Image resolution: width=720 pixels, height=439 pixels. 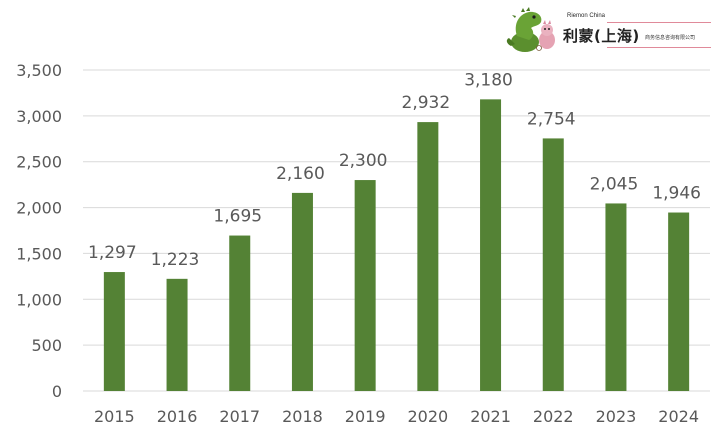 What do you see at coordinates (679, 301) in the screenshot?
I see `bar-2024` at bounding box center [679, 301].